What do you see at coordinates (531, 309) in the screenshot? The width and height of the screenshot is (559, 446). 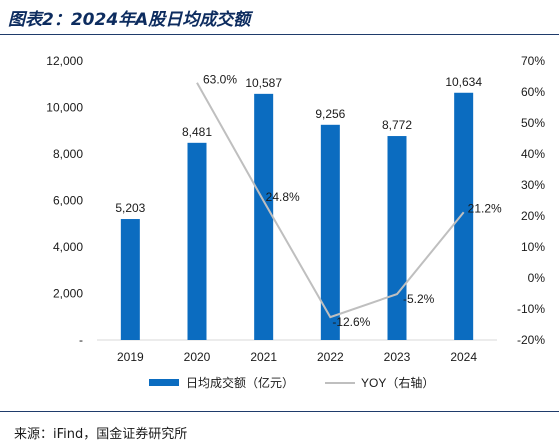 I see `right-tick-label: -10%` at bounding box center [531, 309].